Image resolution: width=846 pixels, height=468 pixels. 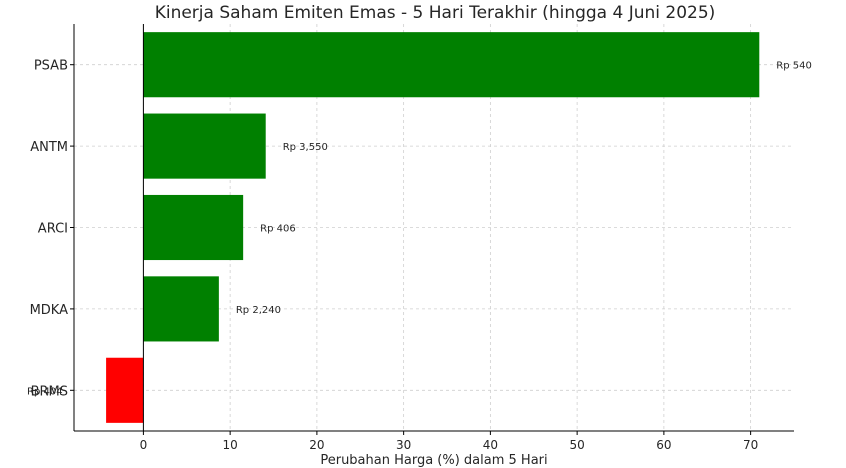 I want to click on bar-brms, so click(x=125, y=390).